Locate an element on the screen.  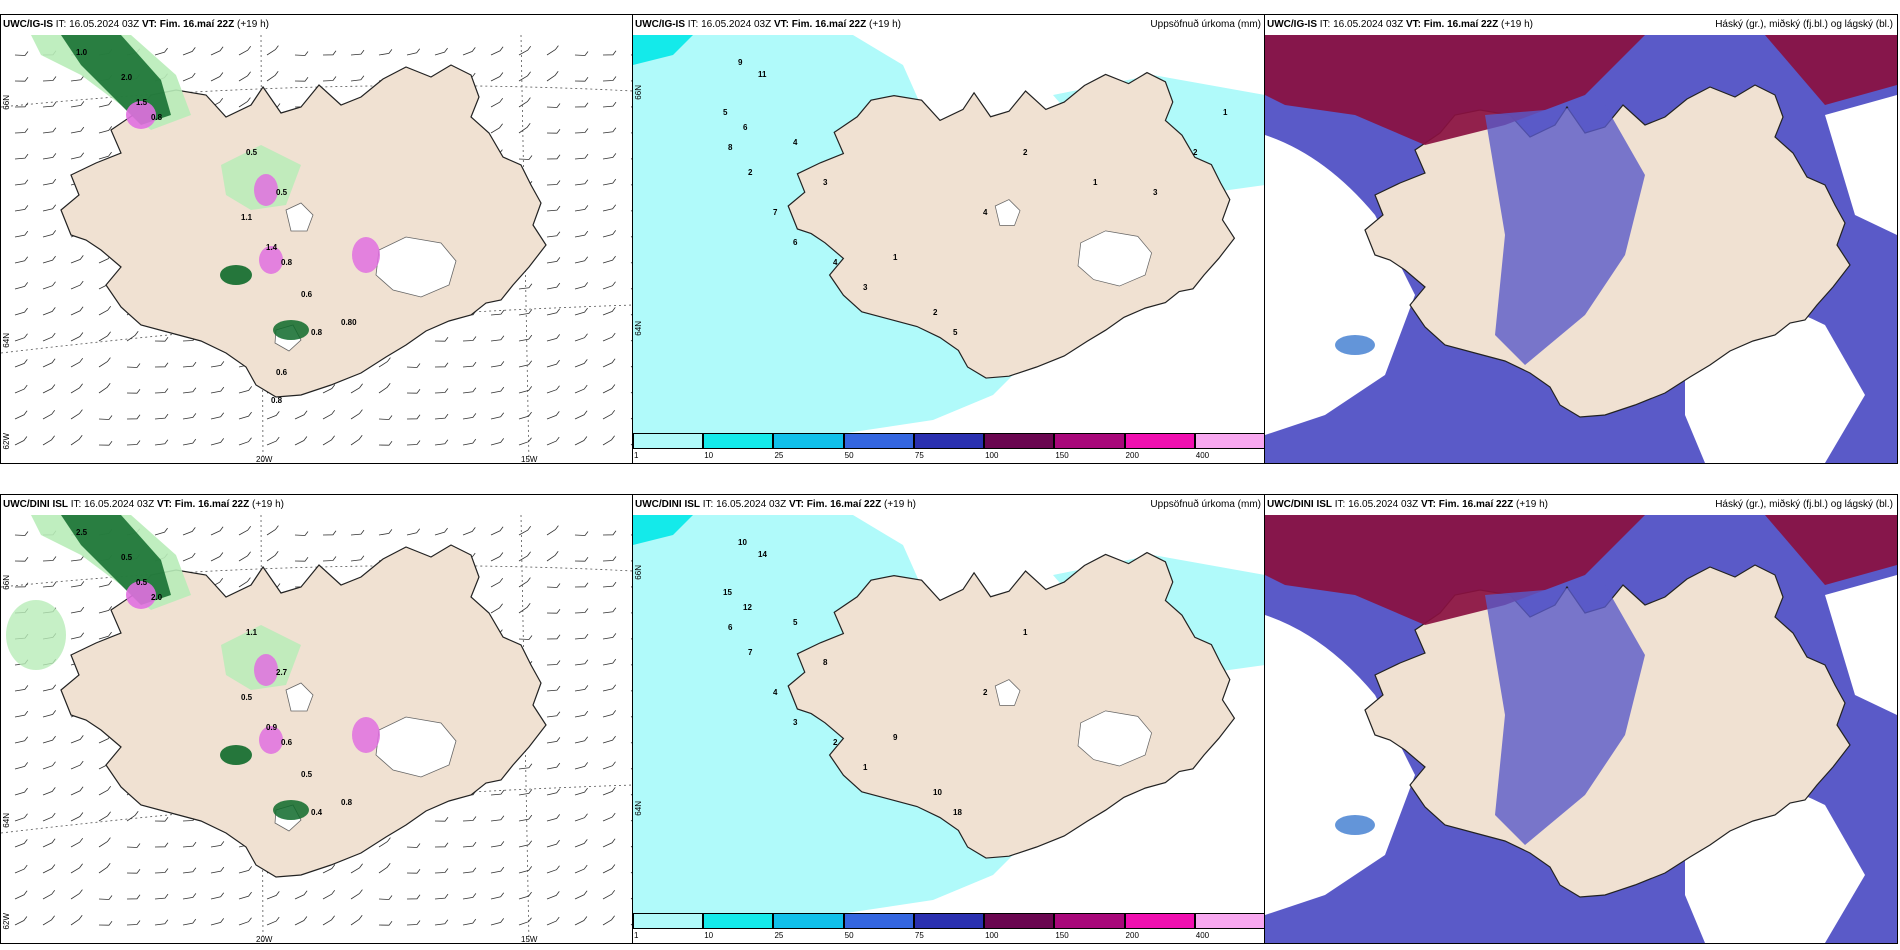
lat-label-64n: 64N is located at coordinates (6, 820).